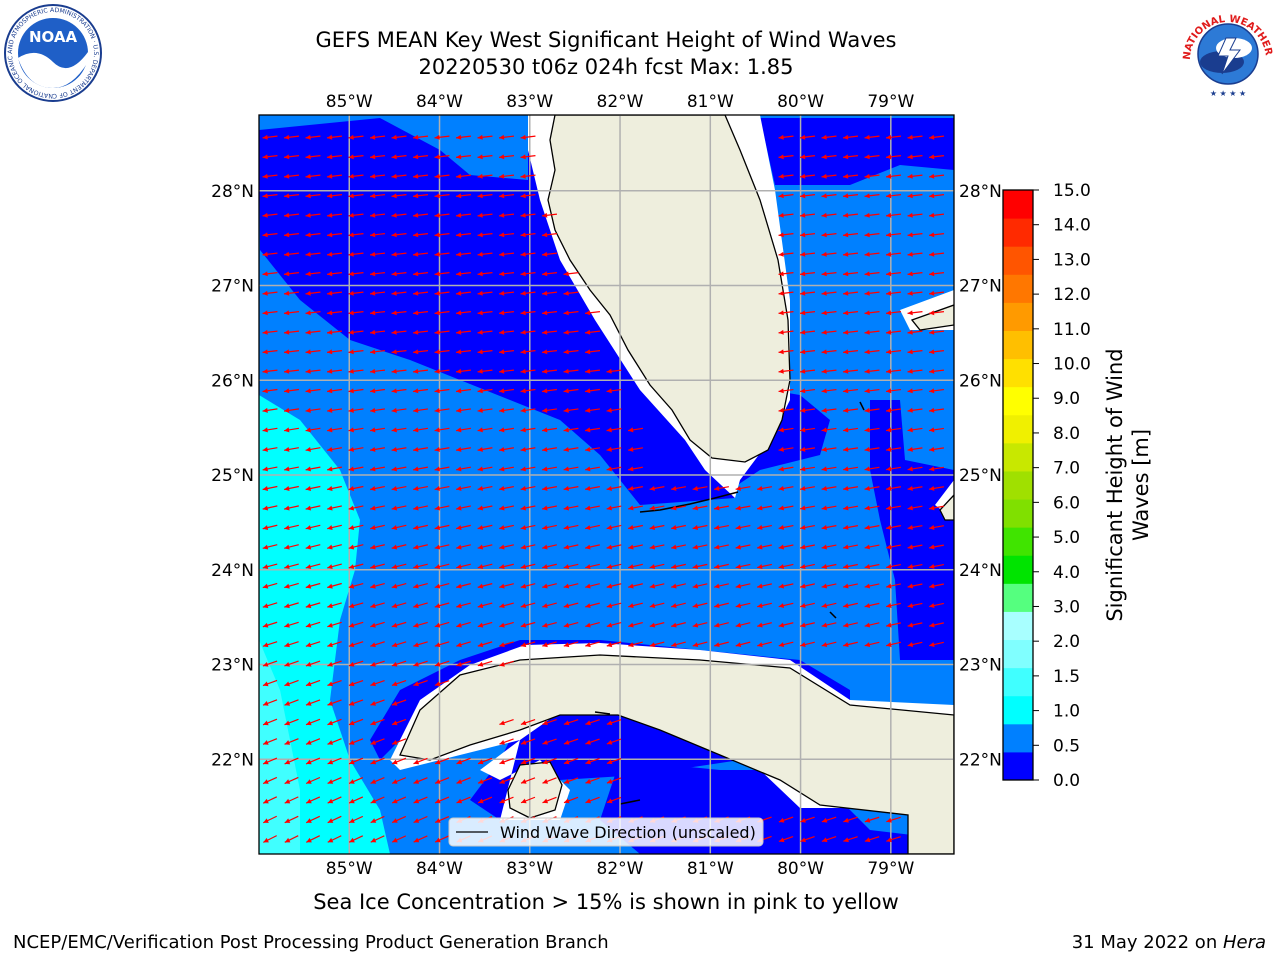 The image size is (1280, 960). I want to click on wave-field-1.0-1.5, so click(324, 624).